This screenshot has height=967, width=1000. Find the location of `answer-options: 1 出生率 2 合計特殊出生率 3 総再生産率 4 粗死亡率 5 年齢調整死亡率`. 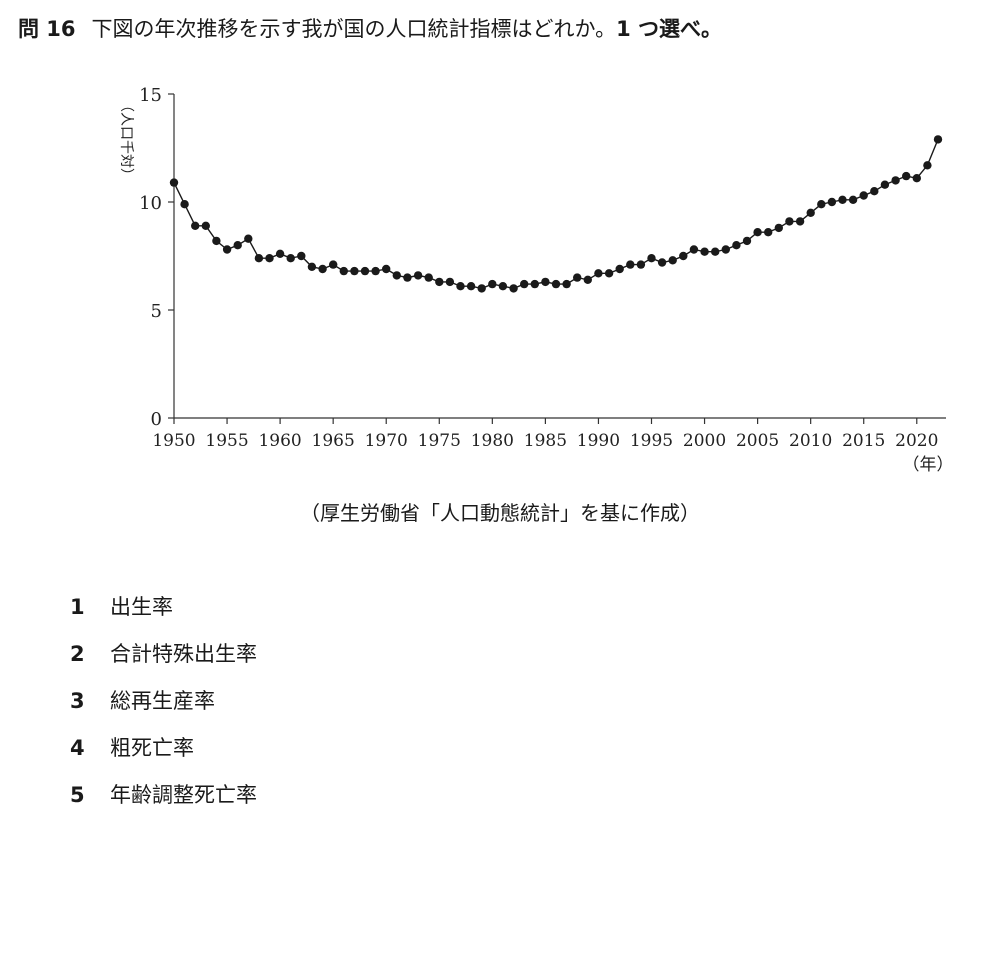

answer-options: 1 出生率 2 合計特殊出生率 3 総再生産率 4 粗死亡率 5 年齢調整死亡率 is located at coordinates (163, 707).